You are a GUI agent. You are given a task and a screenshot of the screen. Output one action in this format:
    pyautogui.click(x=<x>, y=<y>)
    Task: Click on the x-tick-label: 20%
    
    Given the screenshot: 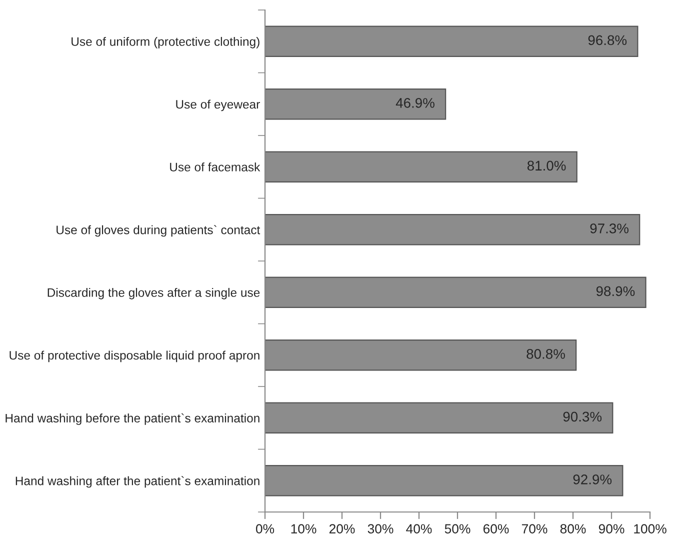 What is the action you would take?
    pyautogui.click(x=342, y=529)
    